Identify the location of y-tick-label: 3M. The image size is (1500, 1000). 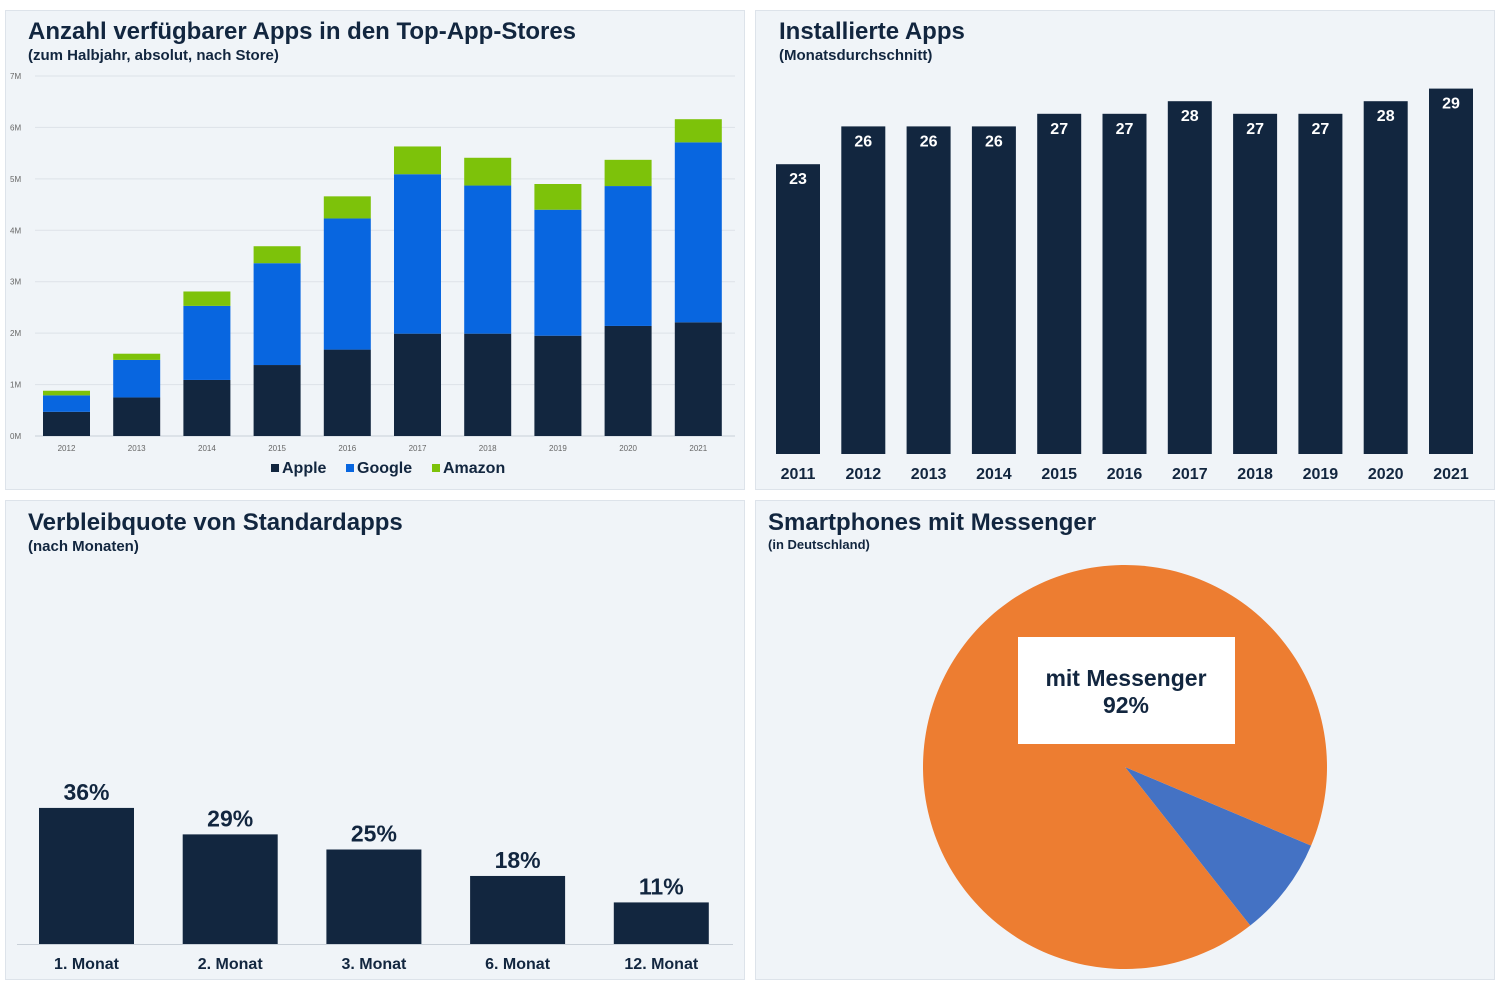
(15, 282).